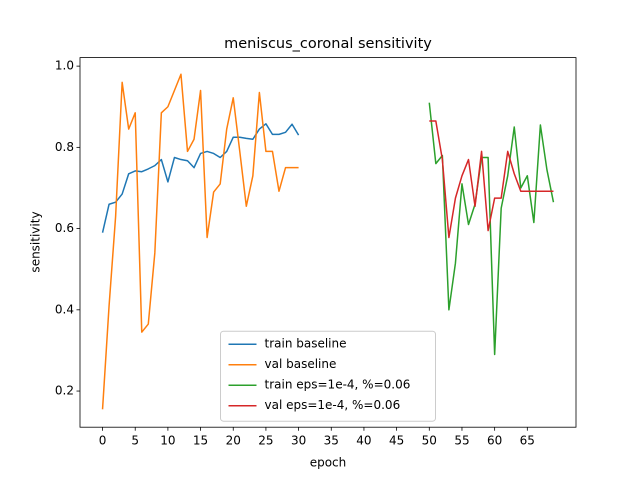 This screenshot has height=480, width=640. I want to click on y-tick-label: 0.6, so click(64, 228).